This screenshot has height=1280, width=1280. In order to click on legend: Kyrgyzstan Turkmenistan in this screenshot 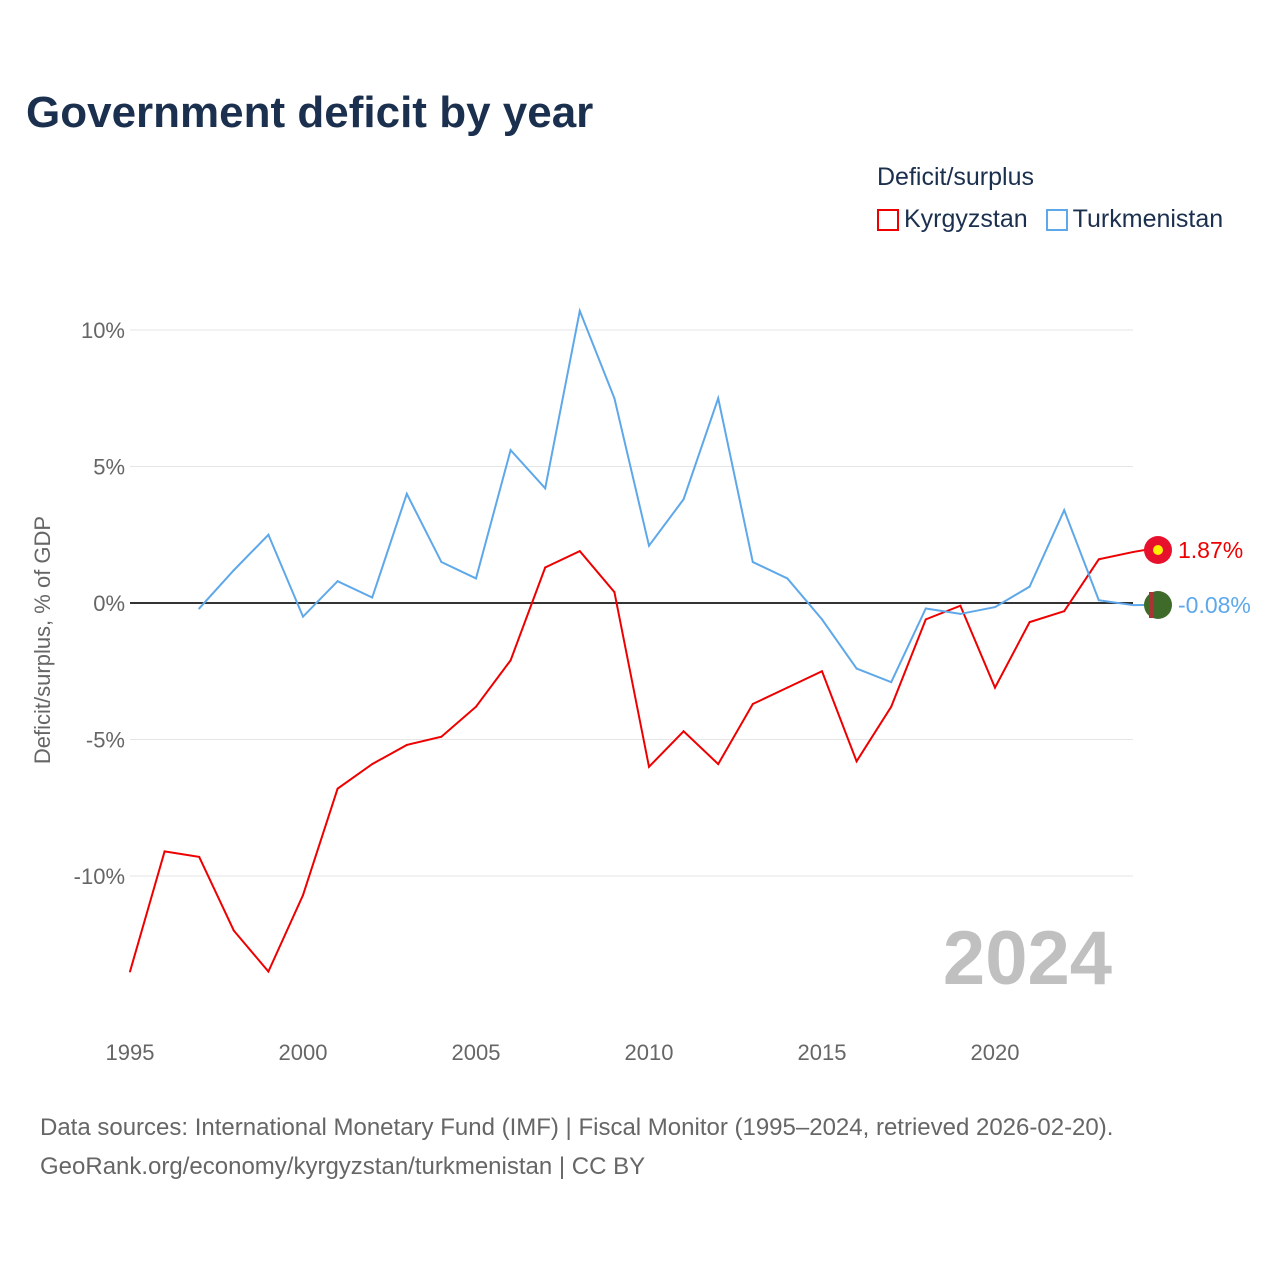, I will do `click(1050, 219)`.